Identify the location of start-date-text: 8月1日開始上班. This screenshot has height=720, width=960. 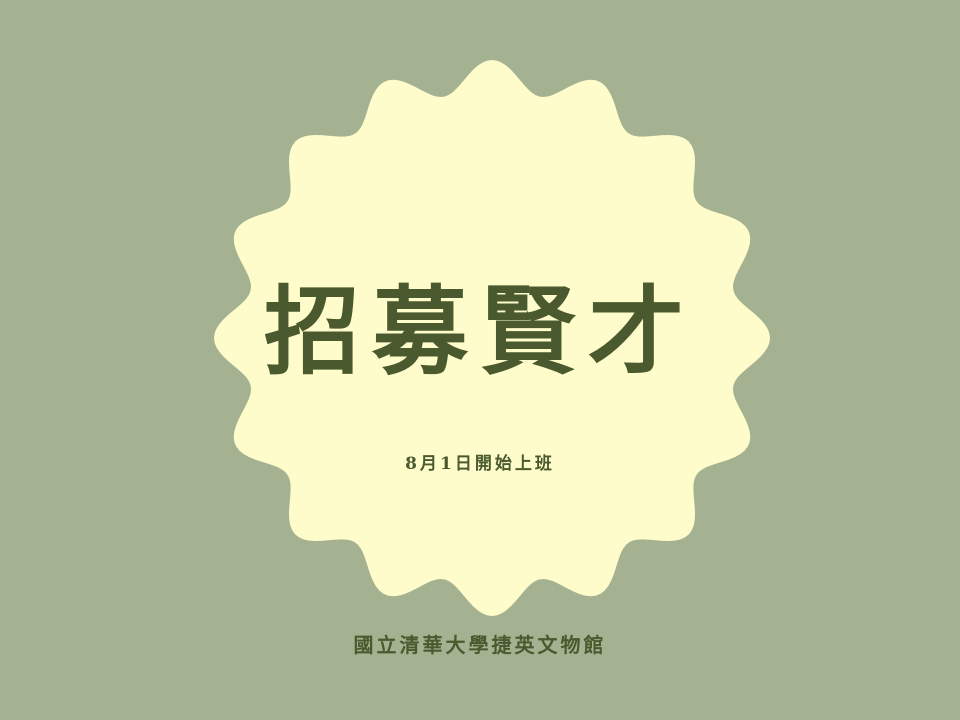
(480, 464).